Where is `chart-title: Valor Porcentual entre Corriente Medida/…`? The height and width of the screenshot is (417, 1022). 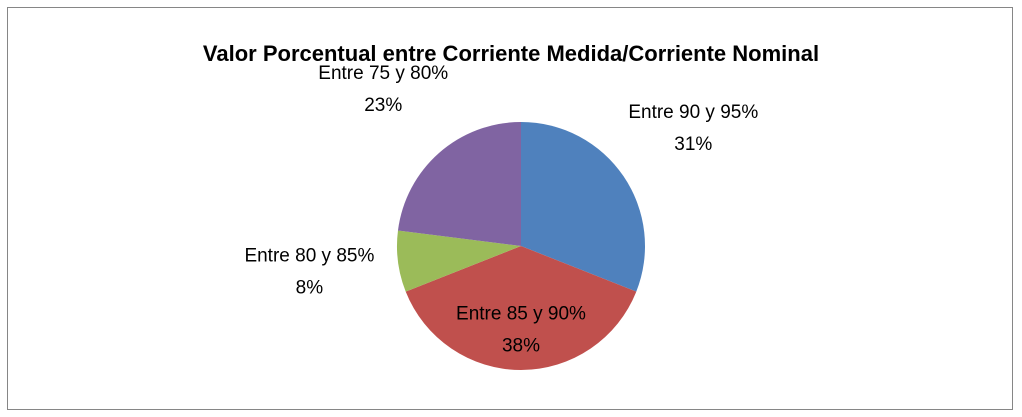 chart-title: Valor Porcentual entre Corriente Medida/… is located at coordinates (511, 53).